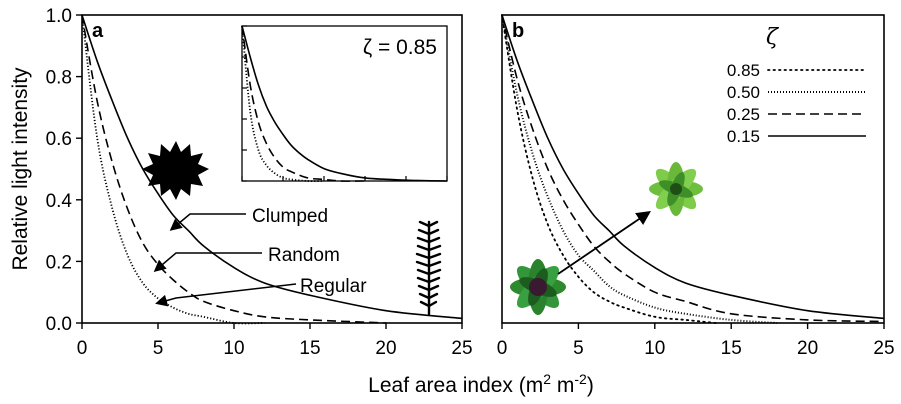  What do you see at coordinates (98, 31) in the screenshot?
I see `panel-a-letter: a` at bounding box center [98, 31].